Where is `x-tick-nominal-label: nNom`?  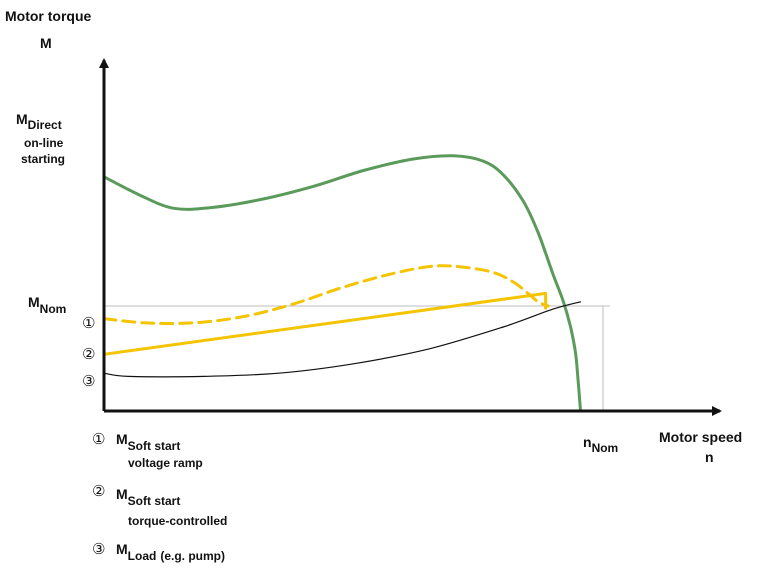 x-tick-nominal-label: nNom is located at coordinates (600, 444).